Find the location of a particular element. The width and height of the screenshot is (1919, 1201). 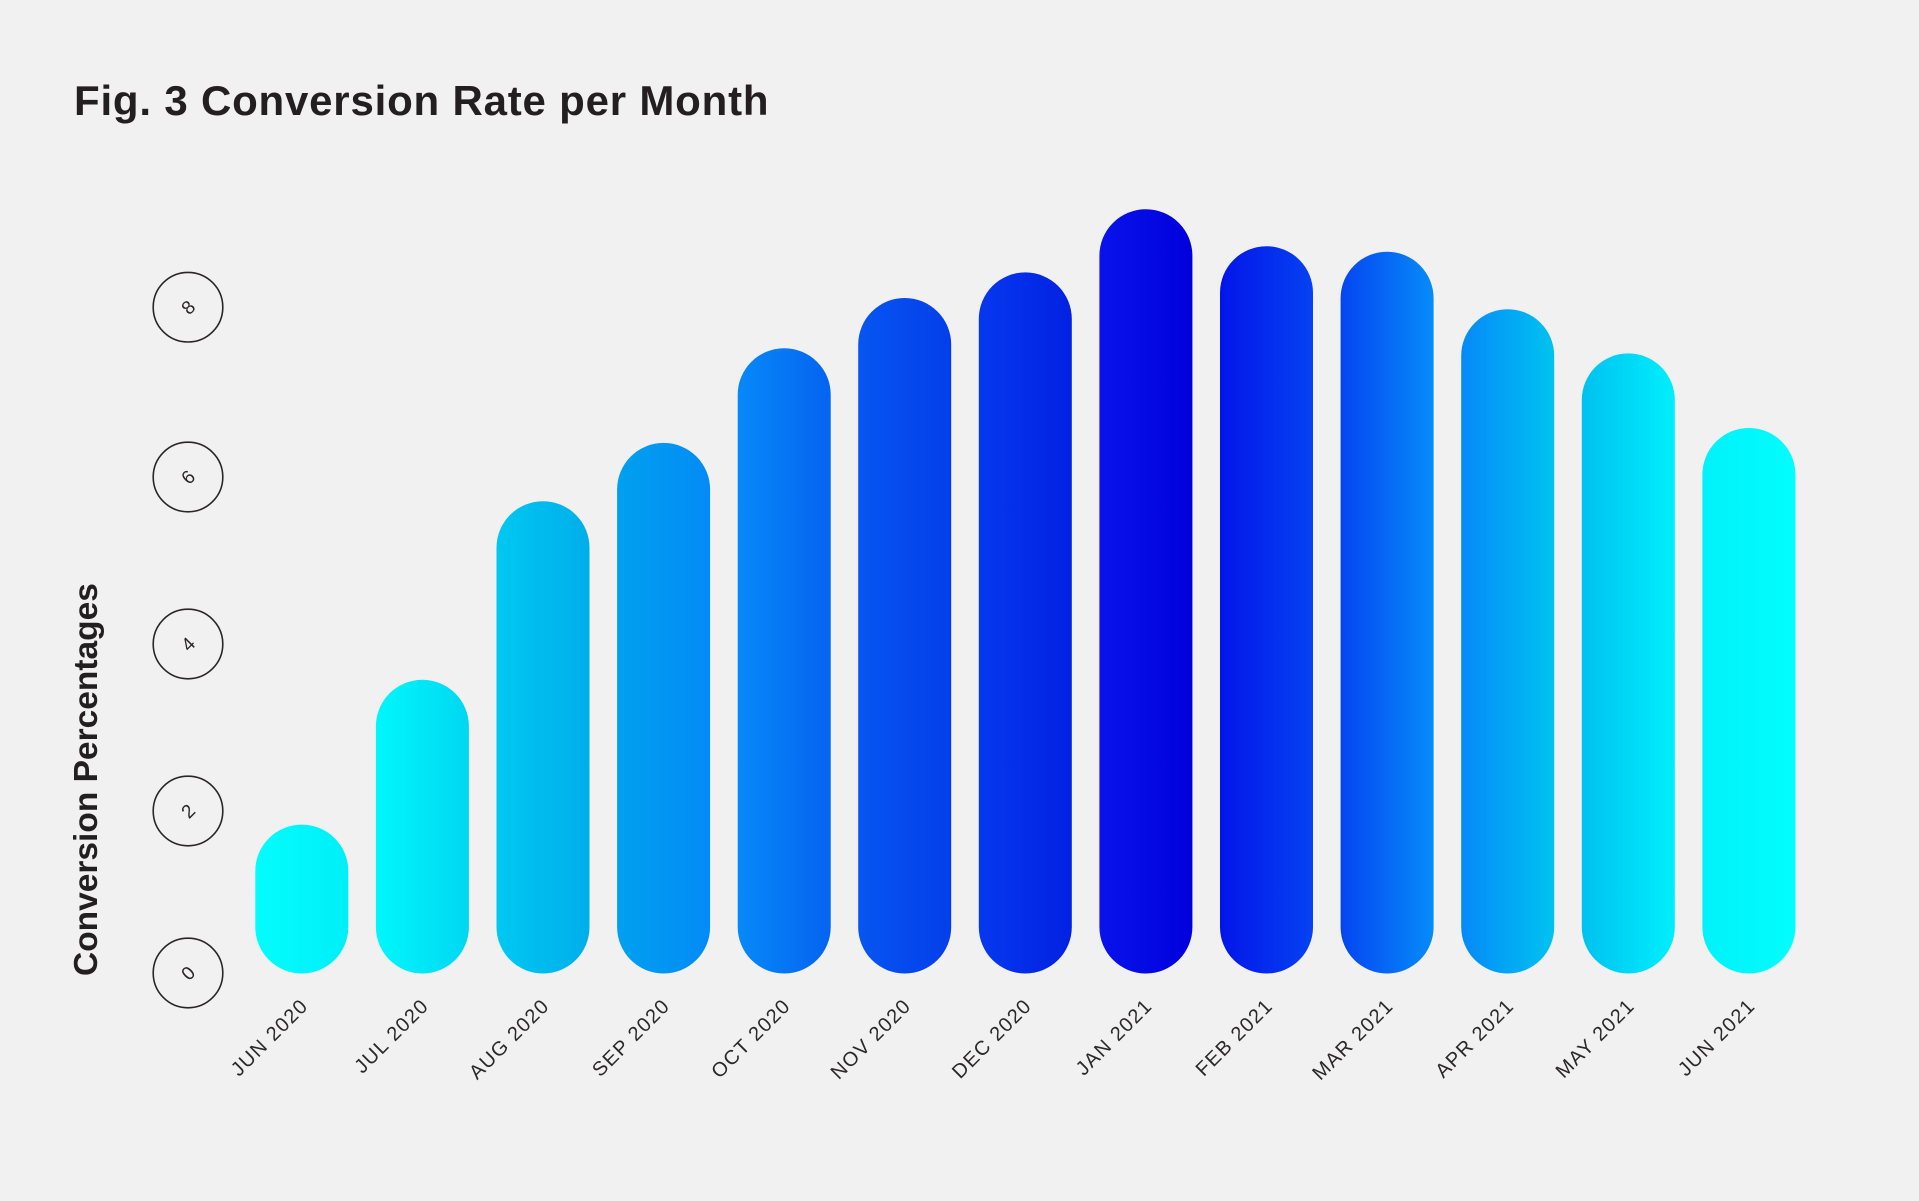

svg-text:Fig. 3 Conversion Rate per Mon: Fig. 3 Conversion Rate per Month is located at coordinates (421, 100).